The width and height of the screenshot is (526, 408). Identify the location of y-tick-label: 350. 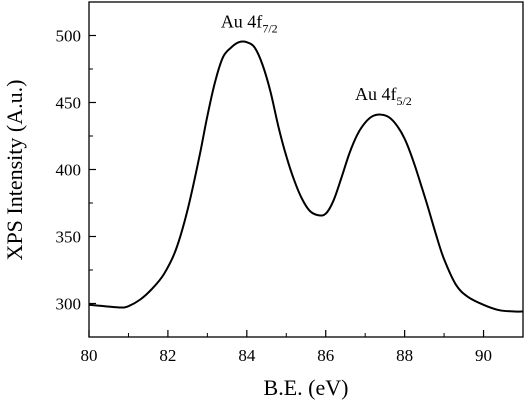
(69, 237).